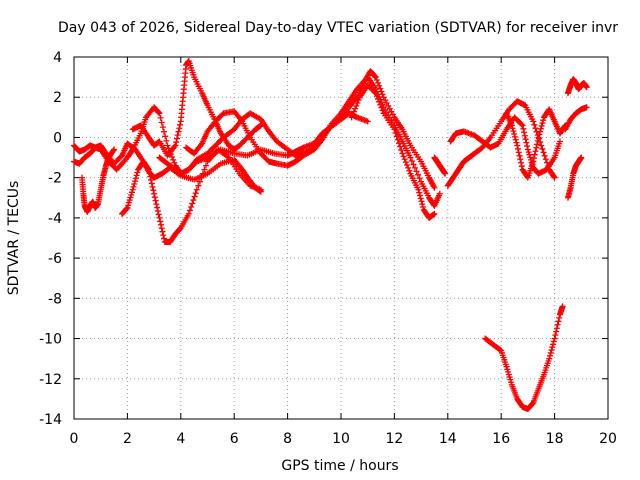 The image size is (640, 480). What do you see at coordinates (74, 439) in the screenshot?
I see `x-tick-label: 0` at bounding box center [74, 439].